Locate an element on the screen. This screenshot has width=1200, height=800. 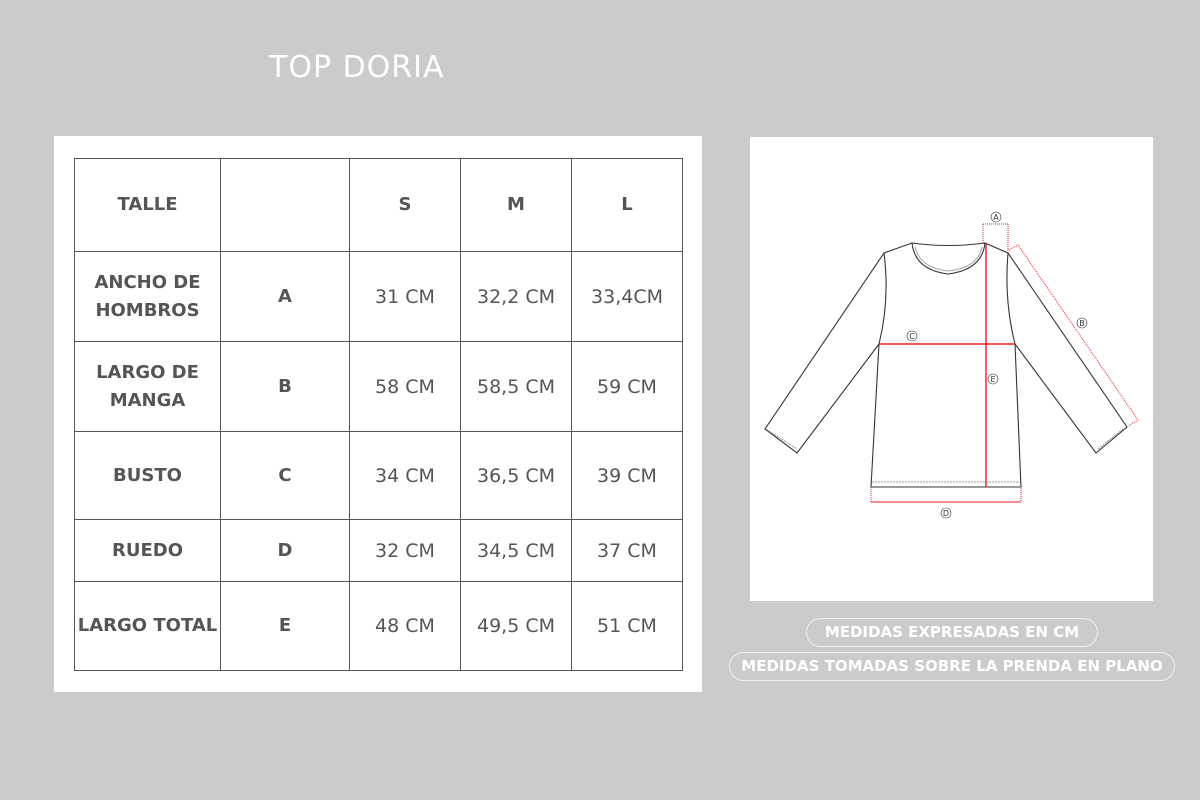
value-cell: 31 CM is located at coordinates (405, 296).